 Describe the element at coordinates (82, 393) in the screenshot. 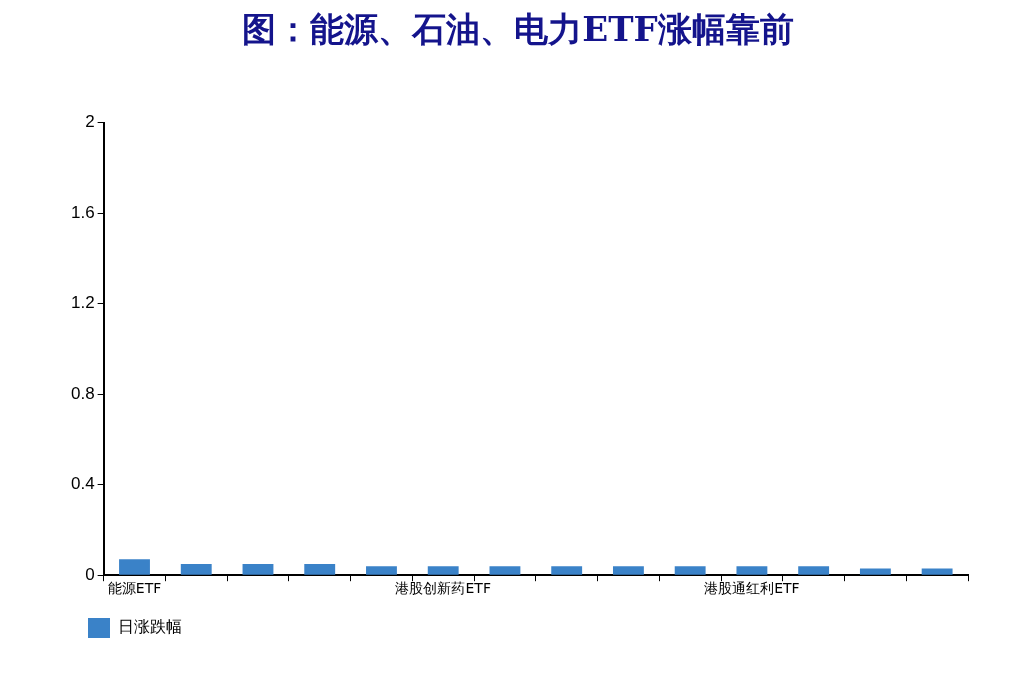

I see `y-tick-label: 0.8` at that location.